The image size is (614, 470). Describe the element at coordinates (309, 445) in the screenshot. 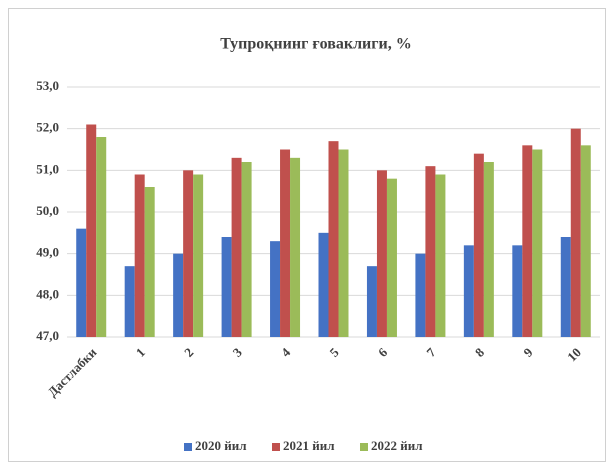

I see `legend-label: 2021 йил` at that location.